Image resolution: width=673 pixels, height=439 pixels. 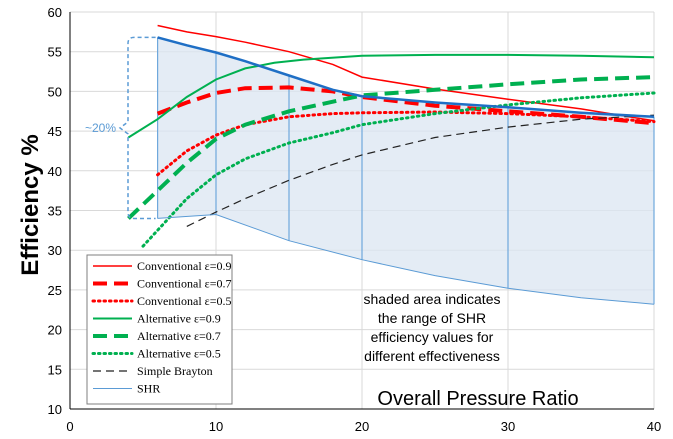 I want to click on brace-path, so click(x=137, y=128).